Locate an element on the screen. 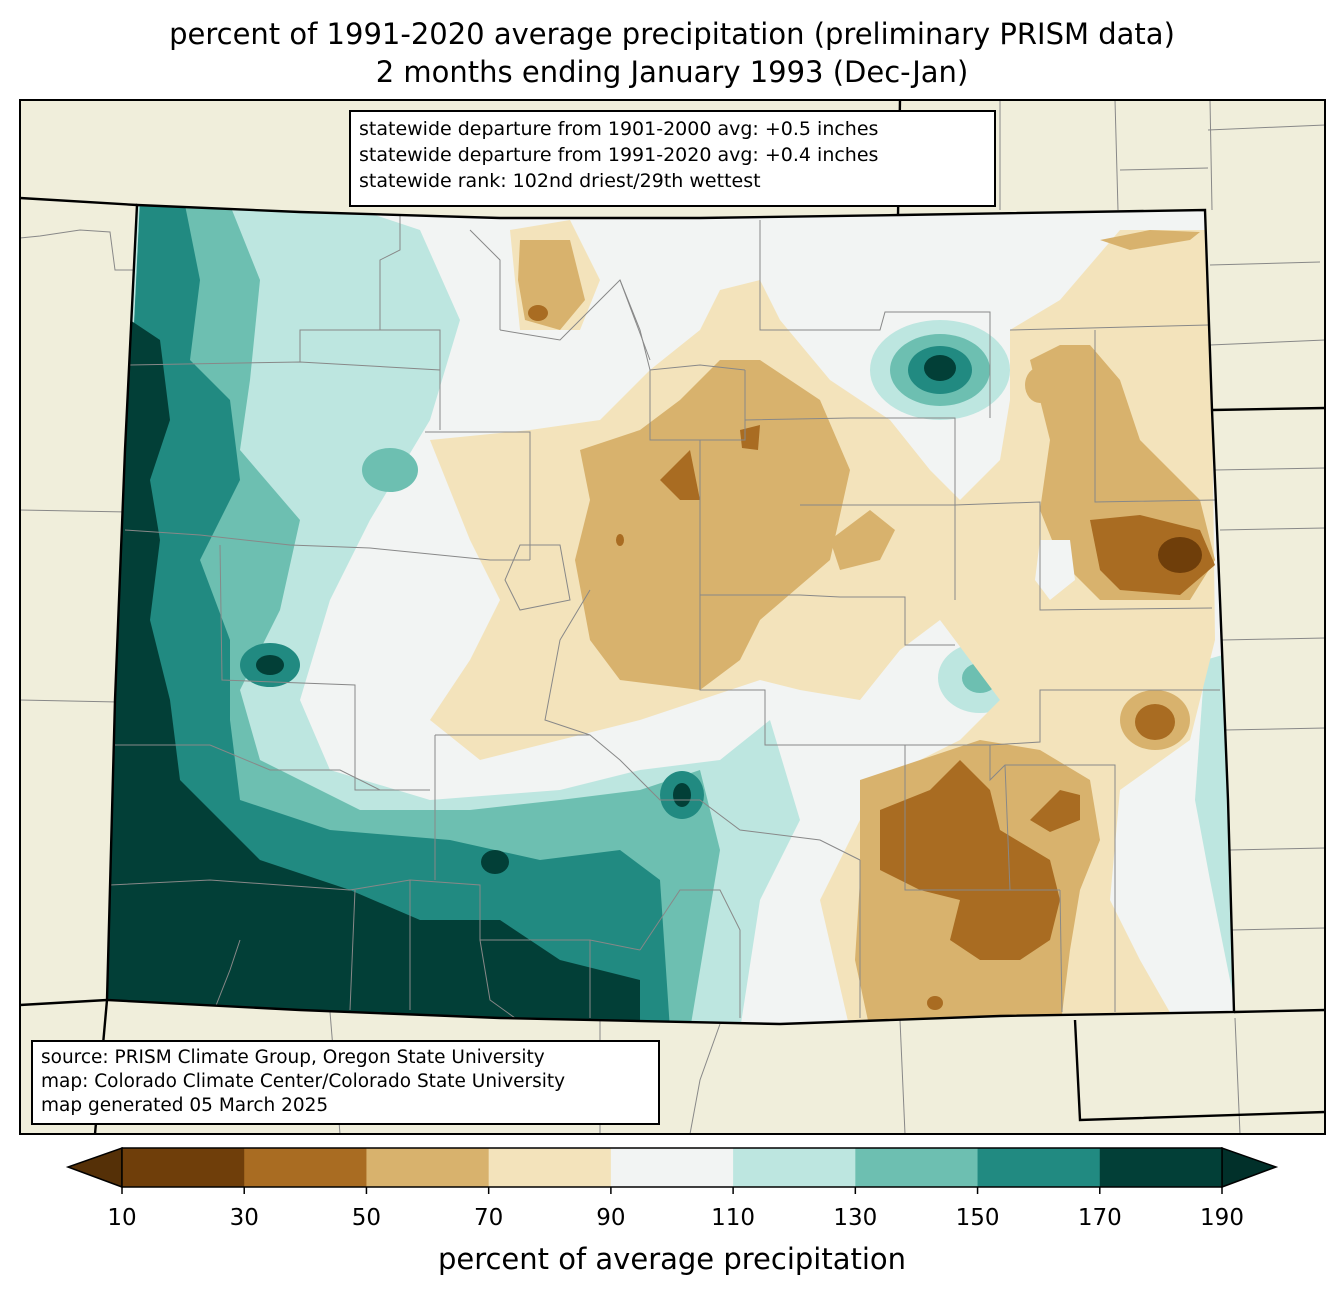 Image resolution: width=1344 pixels, height=1299 pixels. colorbar-tick-label: 30 is located at coordinates (244, 1218).